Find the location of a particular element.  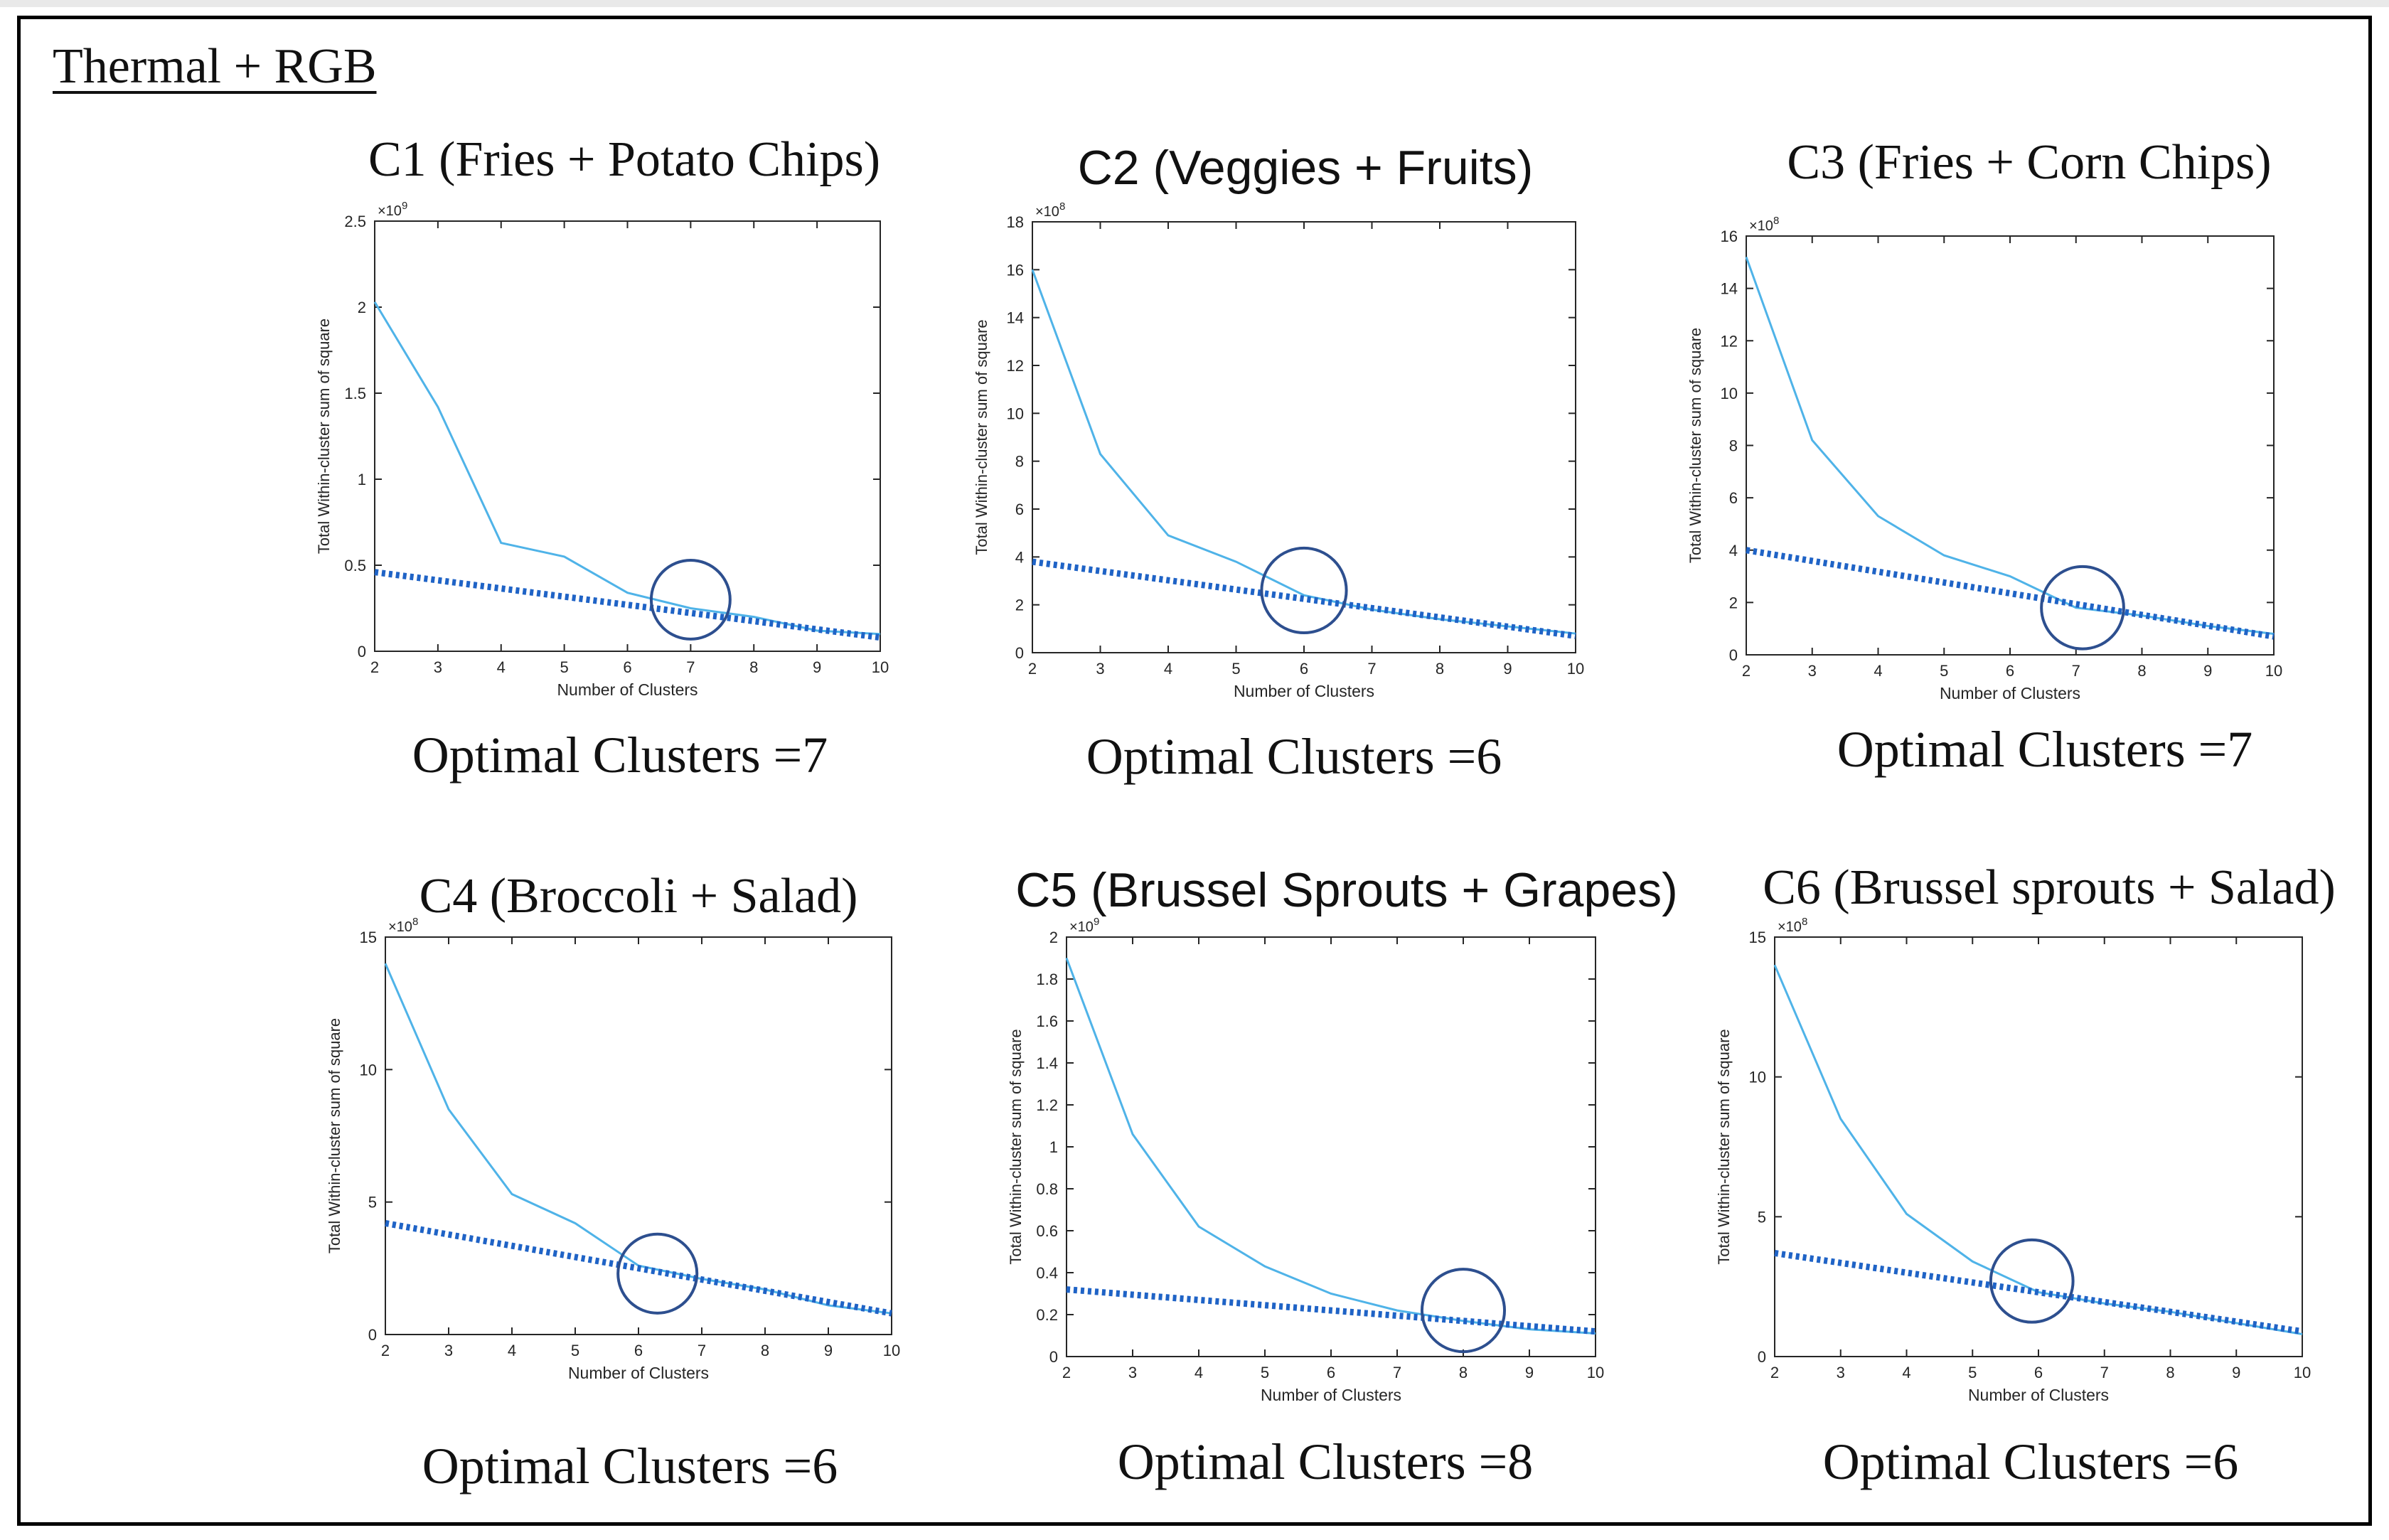

x-tick-label: 10 is located at coordinates (1575, 669).